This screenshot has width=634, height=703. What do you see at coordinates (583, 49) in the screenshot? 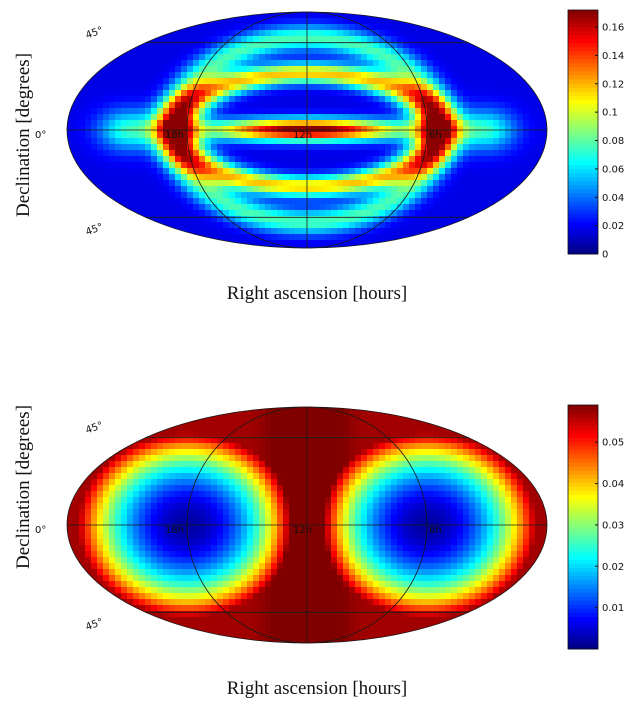
I see `colorbar-segment` at bounding box center [583, 49].